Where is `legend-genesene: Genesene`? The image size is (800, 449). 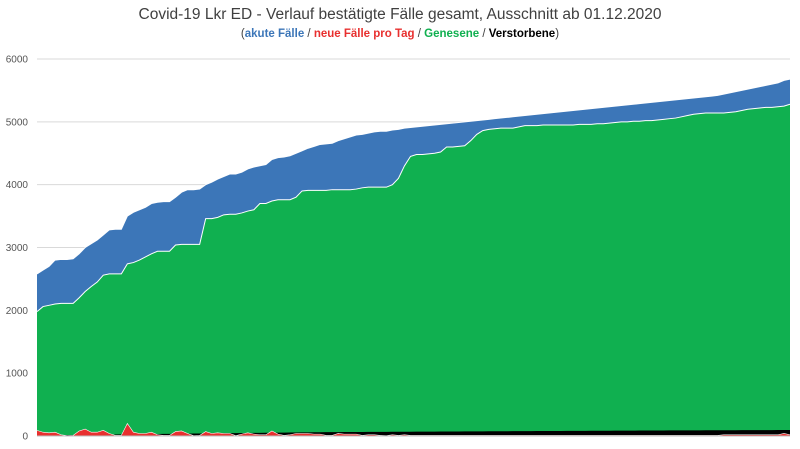 legend-genesene: Genesene is located at coordinates (452, 34).